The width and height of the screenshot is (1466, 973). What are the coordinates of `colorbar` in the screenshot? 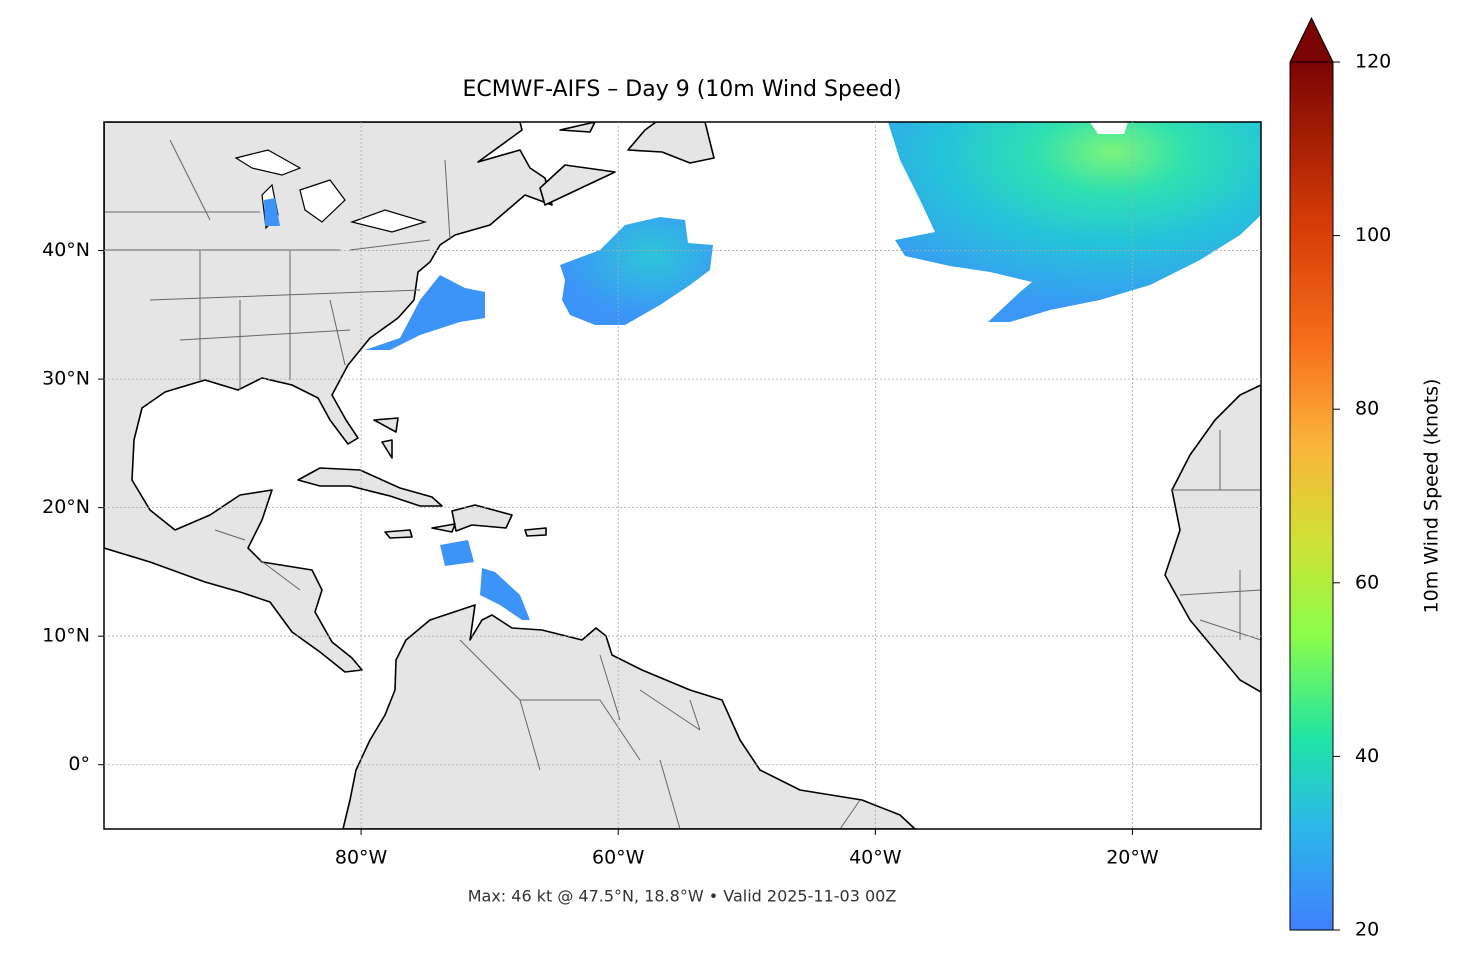 It's located at (1311, 496).